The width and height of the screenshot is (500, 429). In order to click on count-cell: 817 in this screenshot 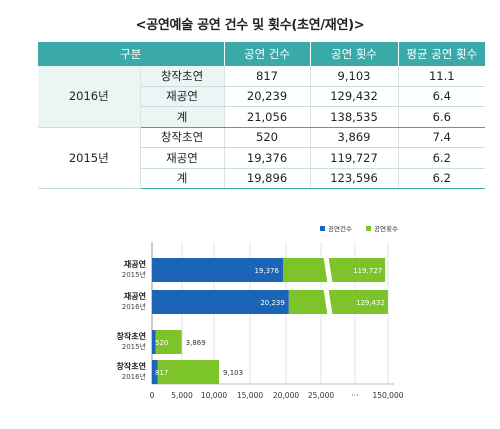, I will do `click(267, 76)`.